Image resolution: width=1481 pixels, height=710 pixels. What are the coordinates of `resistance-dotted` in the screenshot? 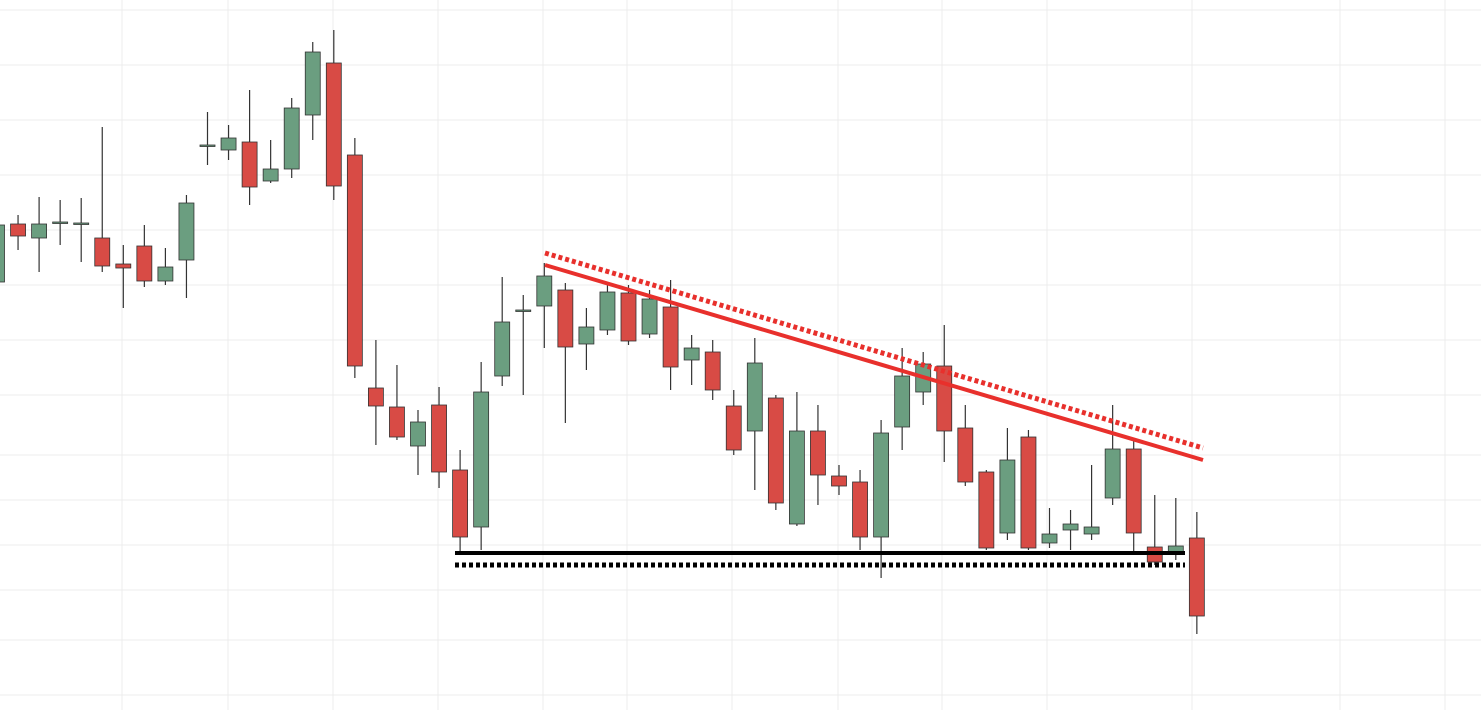 It's located at (874, 350).